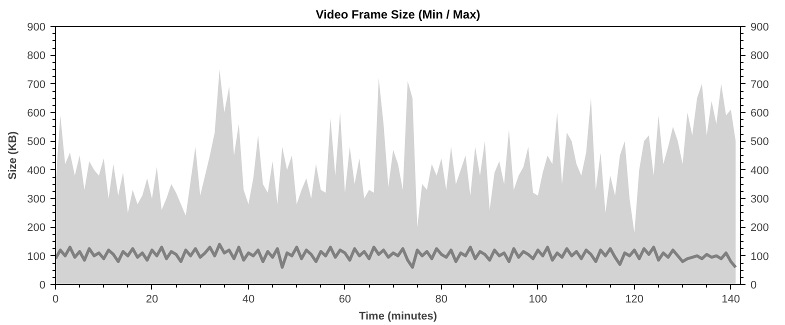 Image resolution: width=785 pixels, height=325 pixels. I want to click on x-tick-label: 20, so click(152, 300).